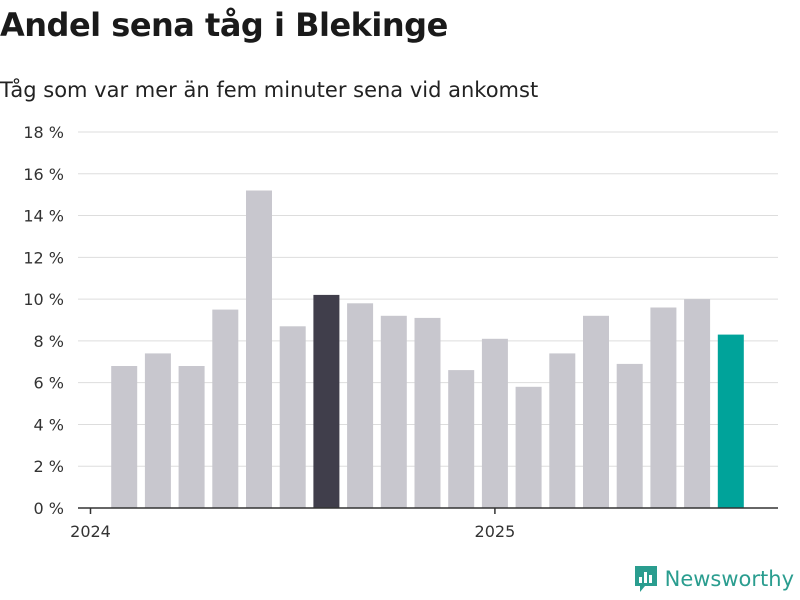 The height and width of the screenshot is (600, 800). Describe the element at coordinates (90, 531) in the screenshot. I see `x-tick-label: 2024` at that location.